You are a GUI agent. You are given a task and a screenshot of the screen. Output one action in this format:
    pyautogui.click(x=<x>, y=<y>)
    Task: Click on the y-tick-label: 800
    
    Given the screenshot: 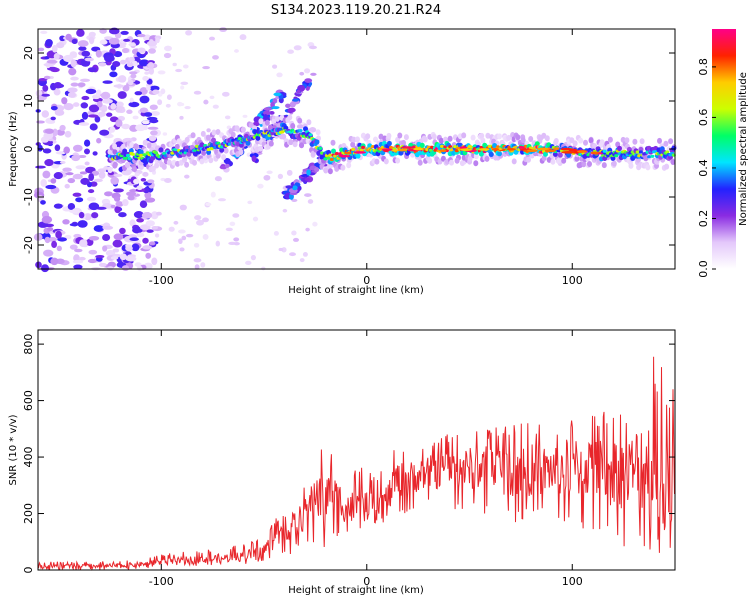 What is the action you would take?
    pyautogui.click(x=28, y=344)
    